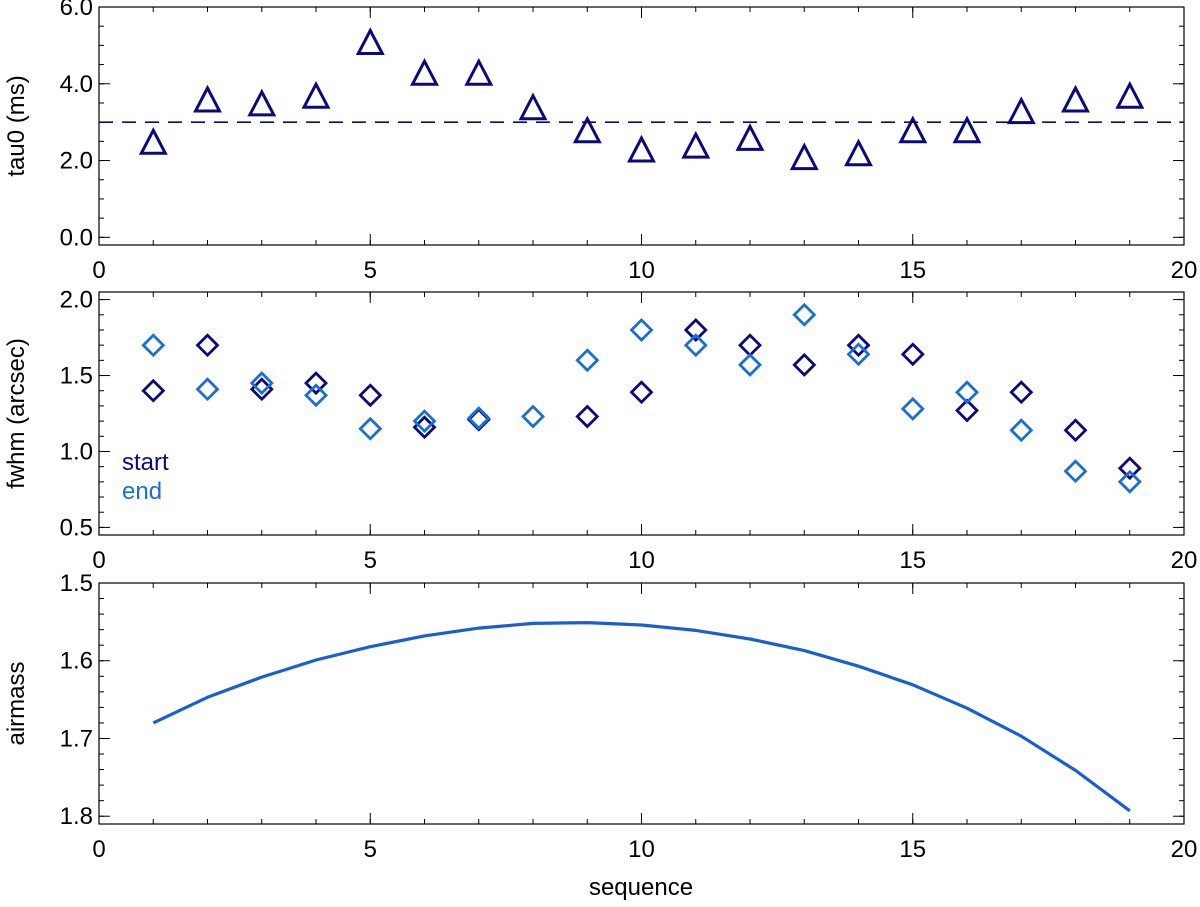  What do you see at coordinates (98, 849) in the screenshot?
I see `airmass-x-tick-label: 0` at bounding box center [98, 849].